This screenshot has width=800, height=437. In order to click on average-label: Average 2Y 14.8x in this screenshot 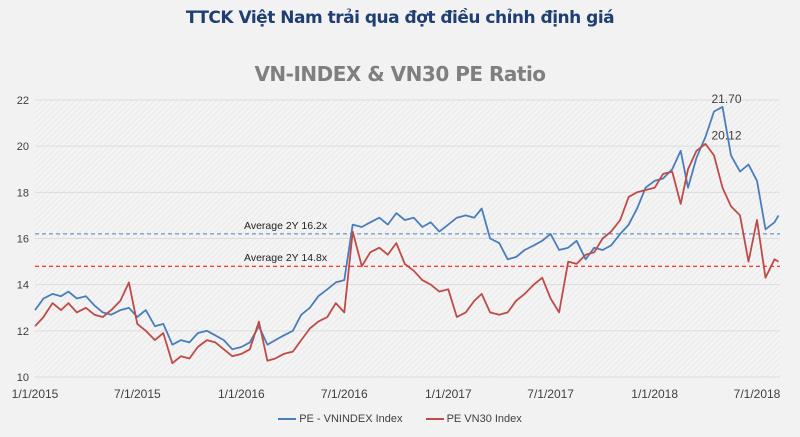, I will do `click(286, 258)`.